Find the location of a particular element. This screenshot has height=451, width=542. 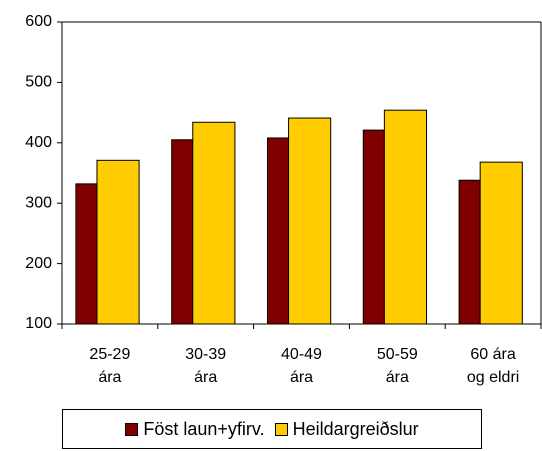

legend-item: Föst laun+yfirv. is located at coordinates (195, 429).